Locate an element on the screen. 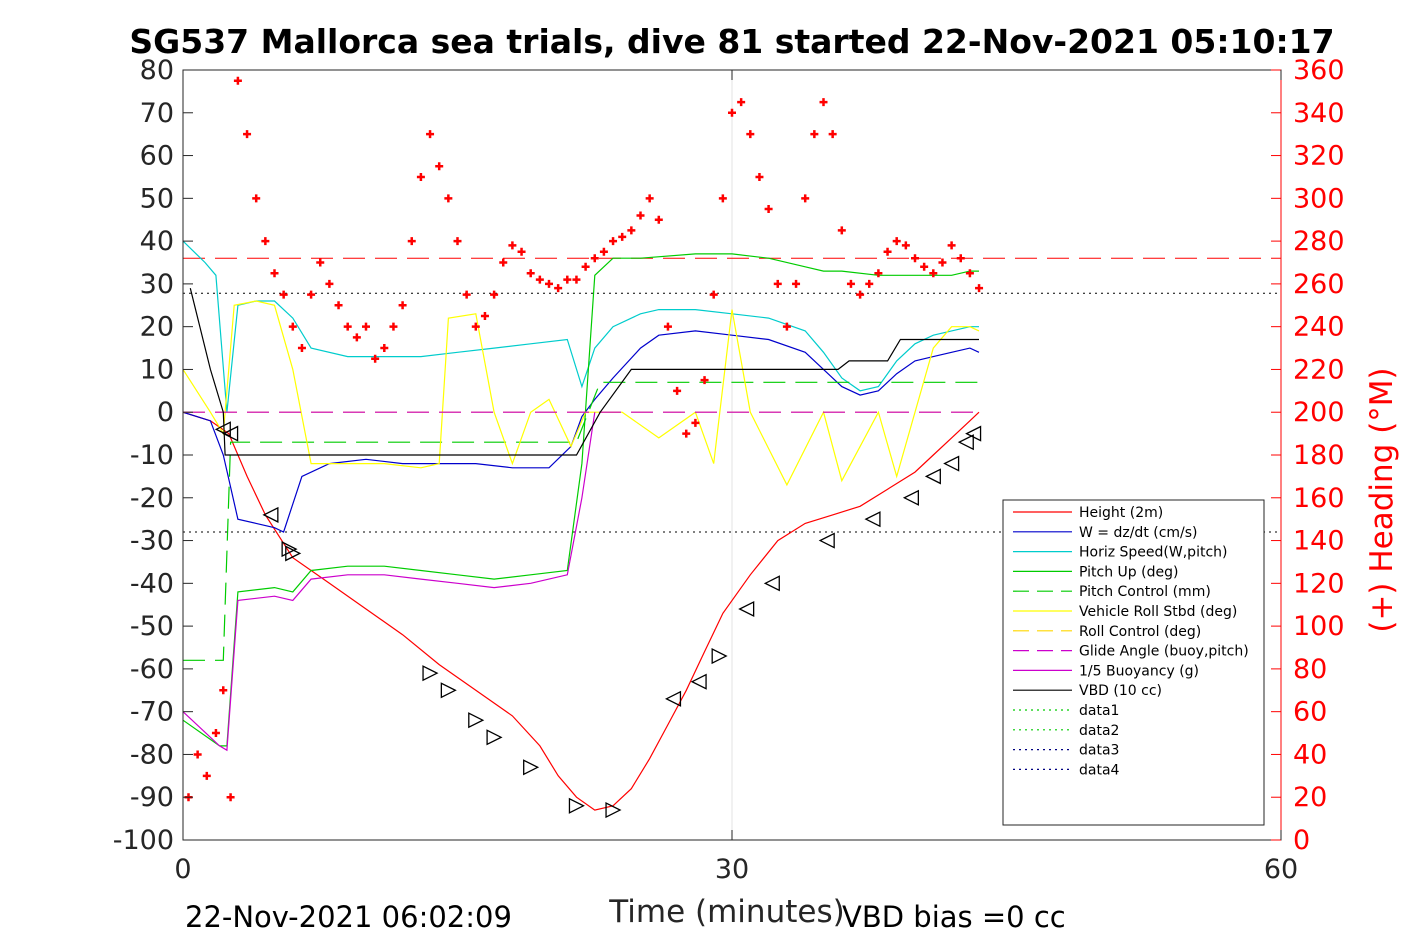 This screenshot has height=945, width=1417. footer-vbd-bias: VBD bias =0 cc is located at coordinates (954, 917).